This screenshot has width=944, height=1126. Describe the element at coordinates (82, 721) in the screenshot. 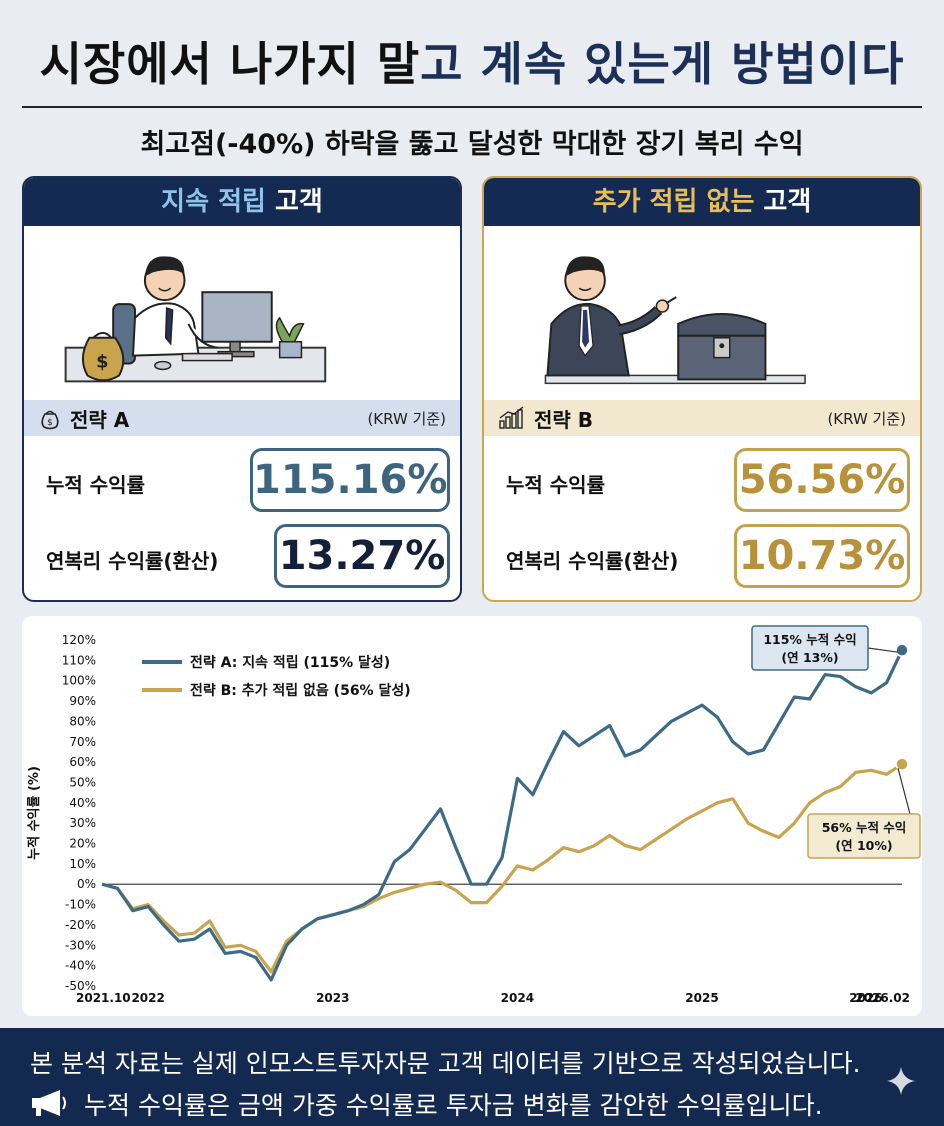

I see `y-tick-label: 80%` at that location.